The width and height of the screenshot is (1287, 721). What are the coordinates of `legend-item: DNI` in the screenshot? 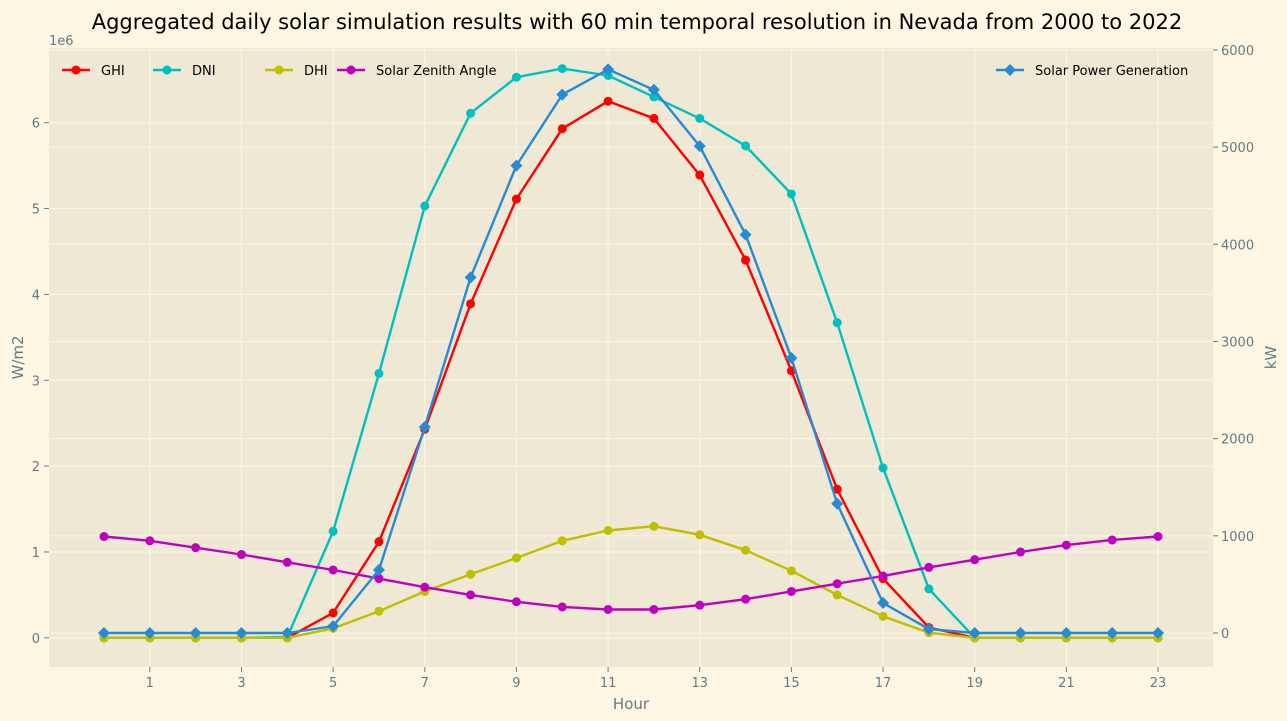 It's located at (184, 71).